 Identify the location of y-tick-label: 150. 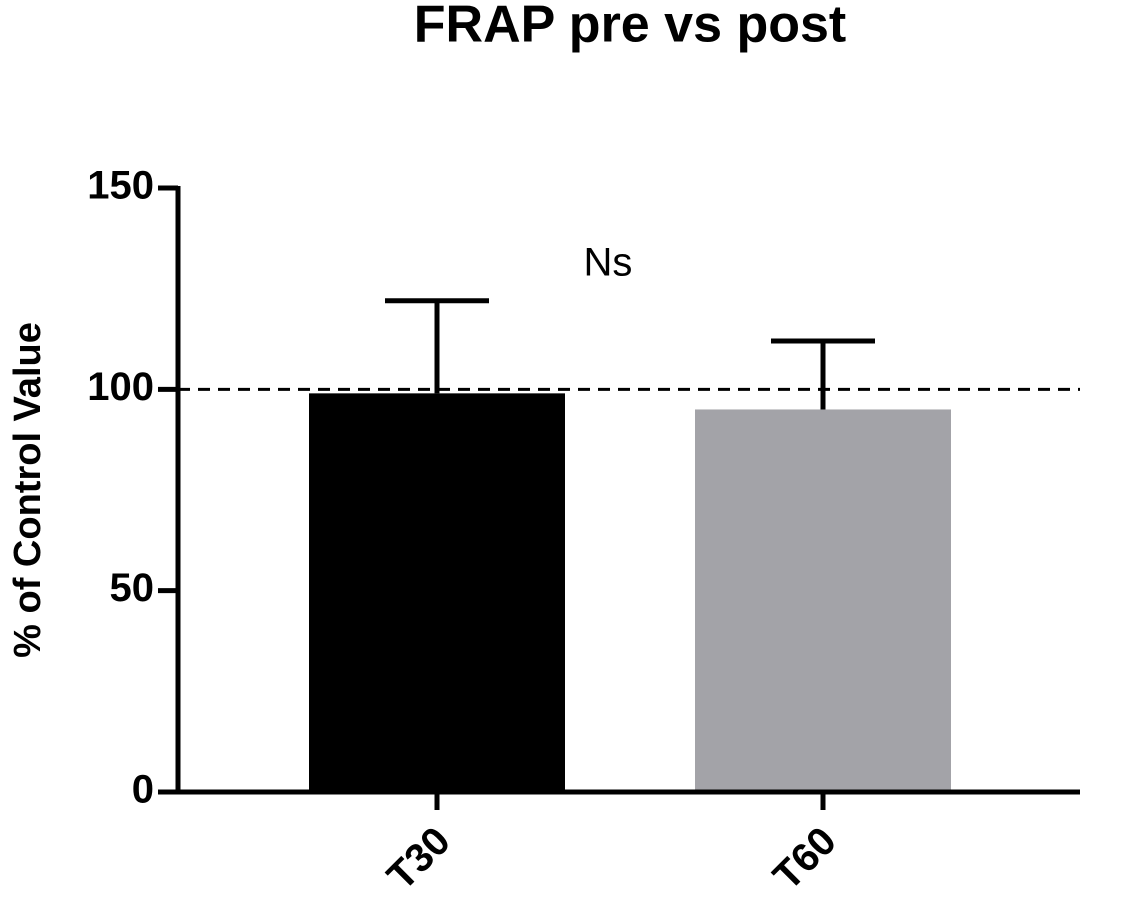
(120, 186).